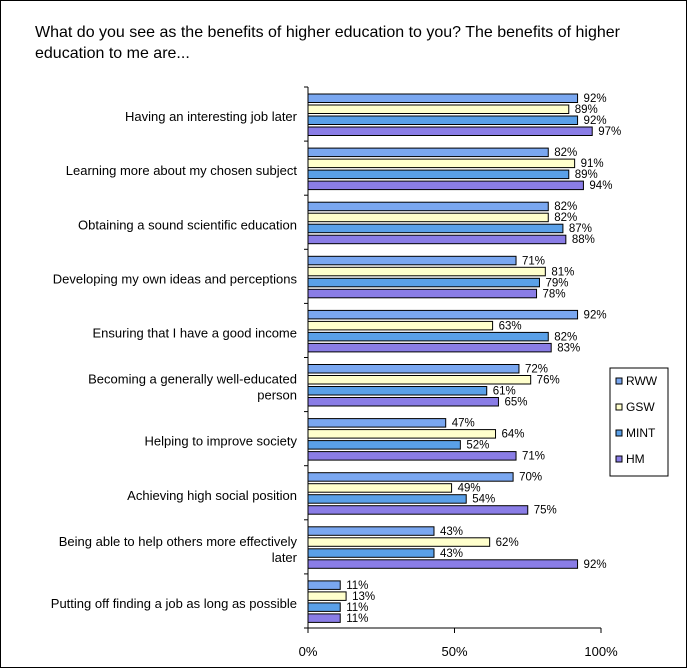 The image size is (689, 670). Describe the element at coordinates (619, 459) in the screenshot. I see `legend-swatch-hm` at that location.